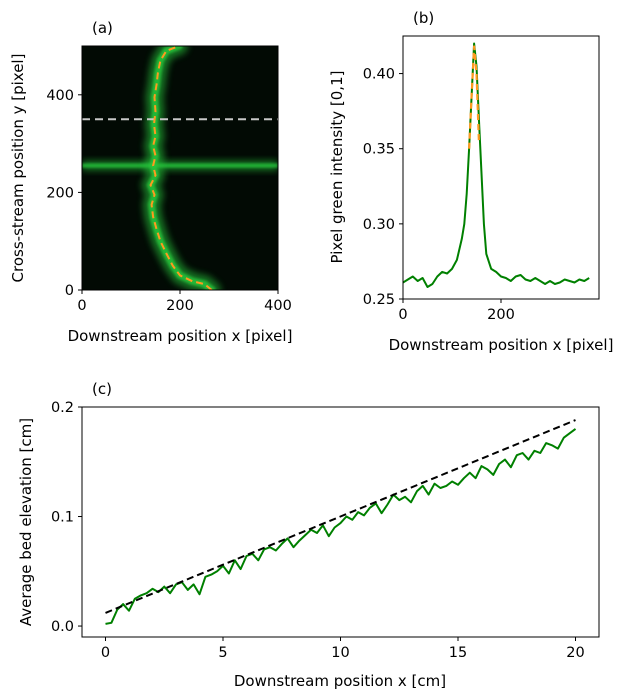 The width and height of the screenshot is (639, 690). What do you see at coordinates (383, 187) in the screenshot?
I see `panel-b-y-ticks: 0.25 0.30 0.35 0.40` at bounding box center [383, 187].